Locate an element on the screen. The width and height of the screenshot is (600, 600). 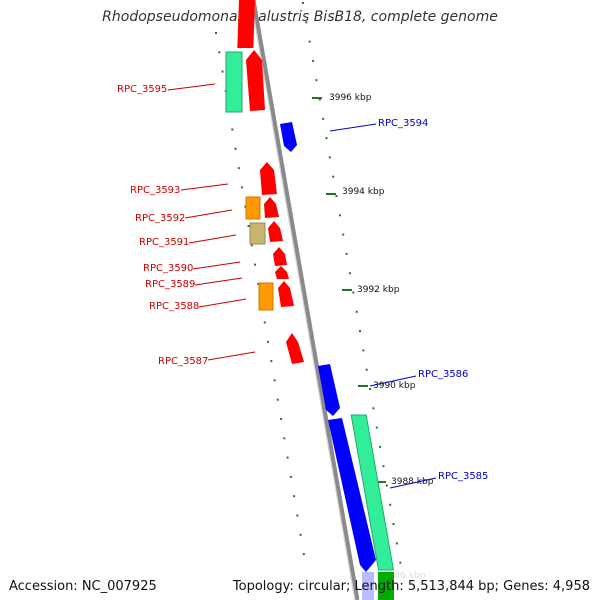
scale-label-3986: 3986 kbp is located at coordinates (404, 576).